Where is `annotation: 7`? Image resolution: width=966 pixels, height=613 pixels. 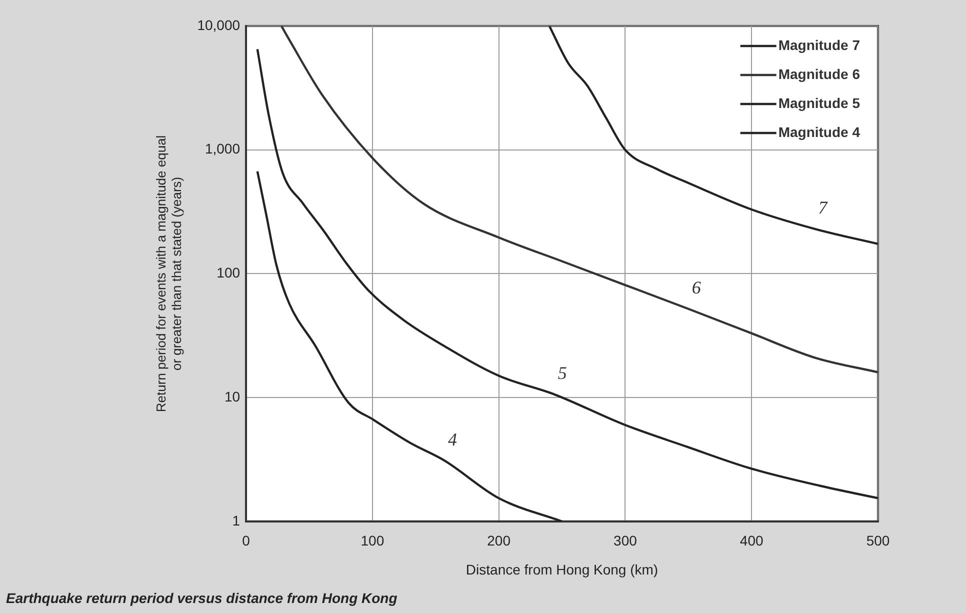 annotation: 7 is located at coordinates (823, 208).